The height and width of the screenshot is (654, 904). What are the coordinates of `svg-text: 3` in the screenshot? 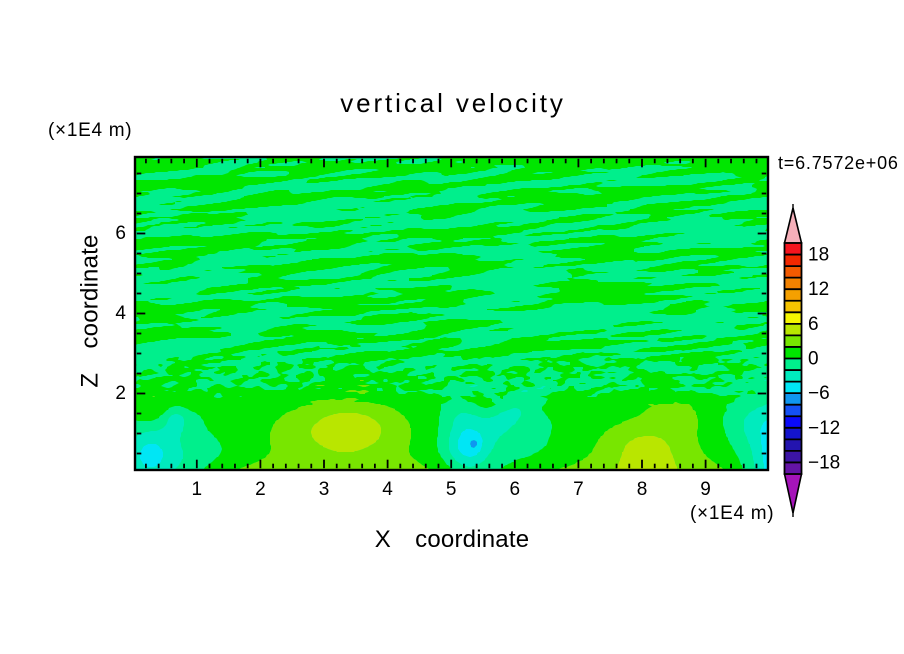 It's located at (324, 489).